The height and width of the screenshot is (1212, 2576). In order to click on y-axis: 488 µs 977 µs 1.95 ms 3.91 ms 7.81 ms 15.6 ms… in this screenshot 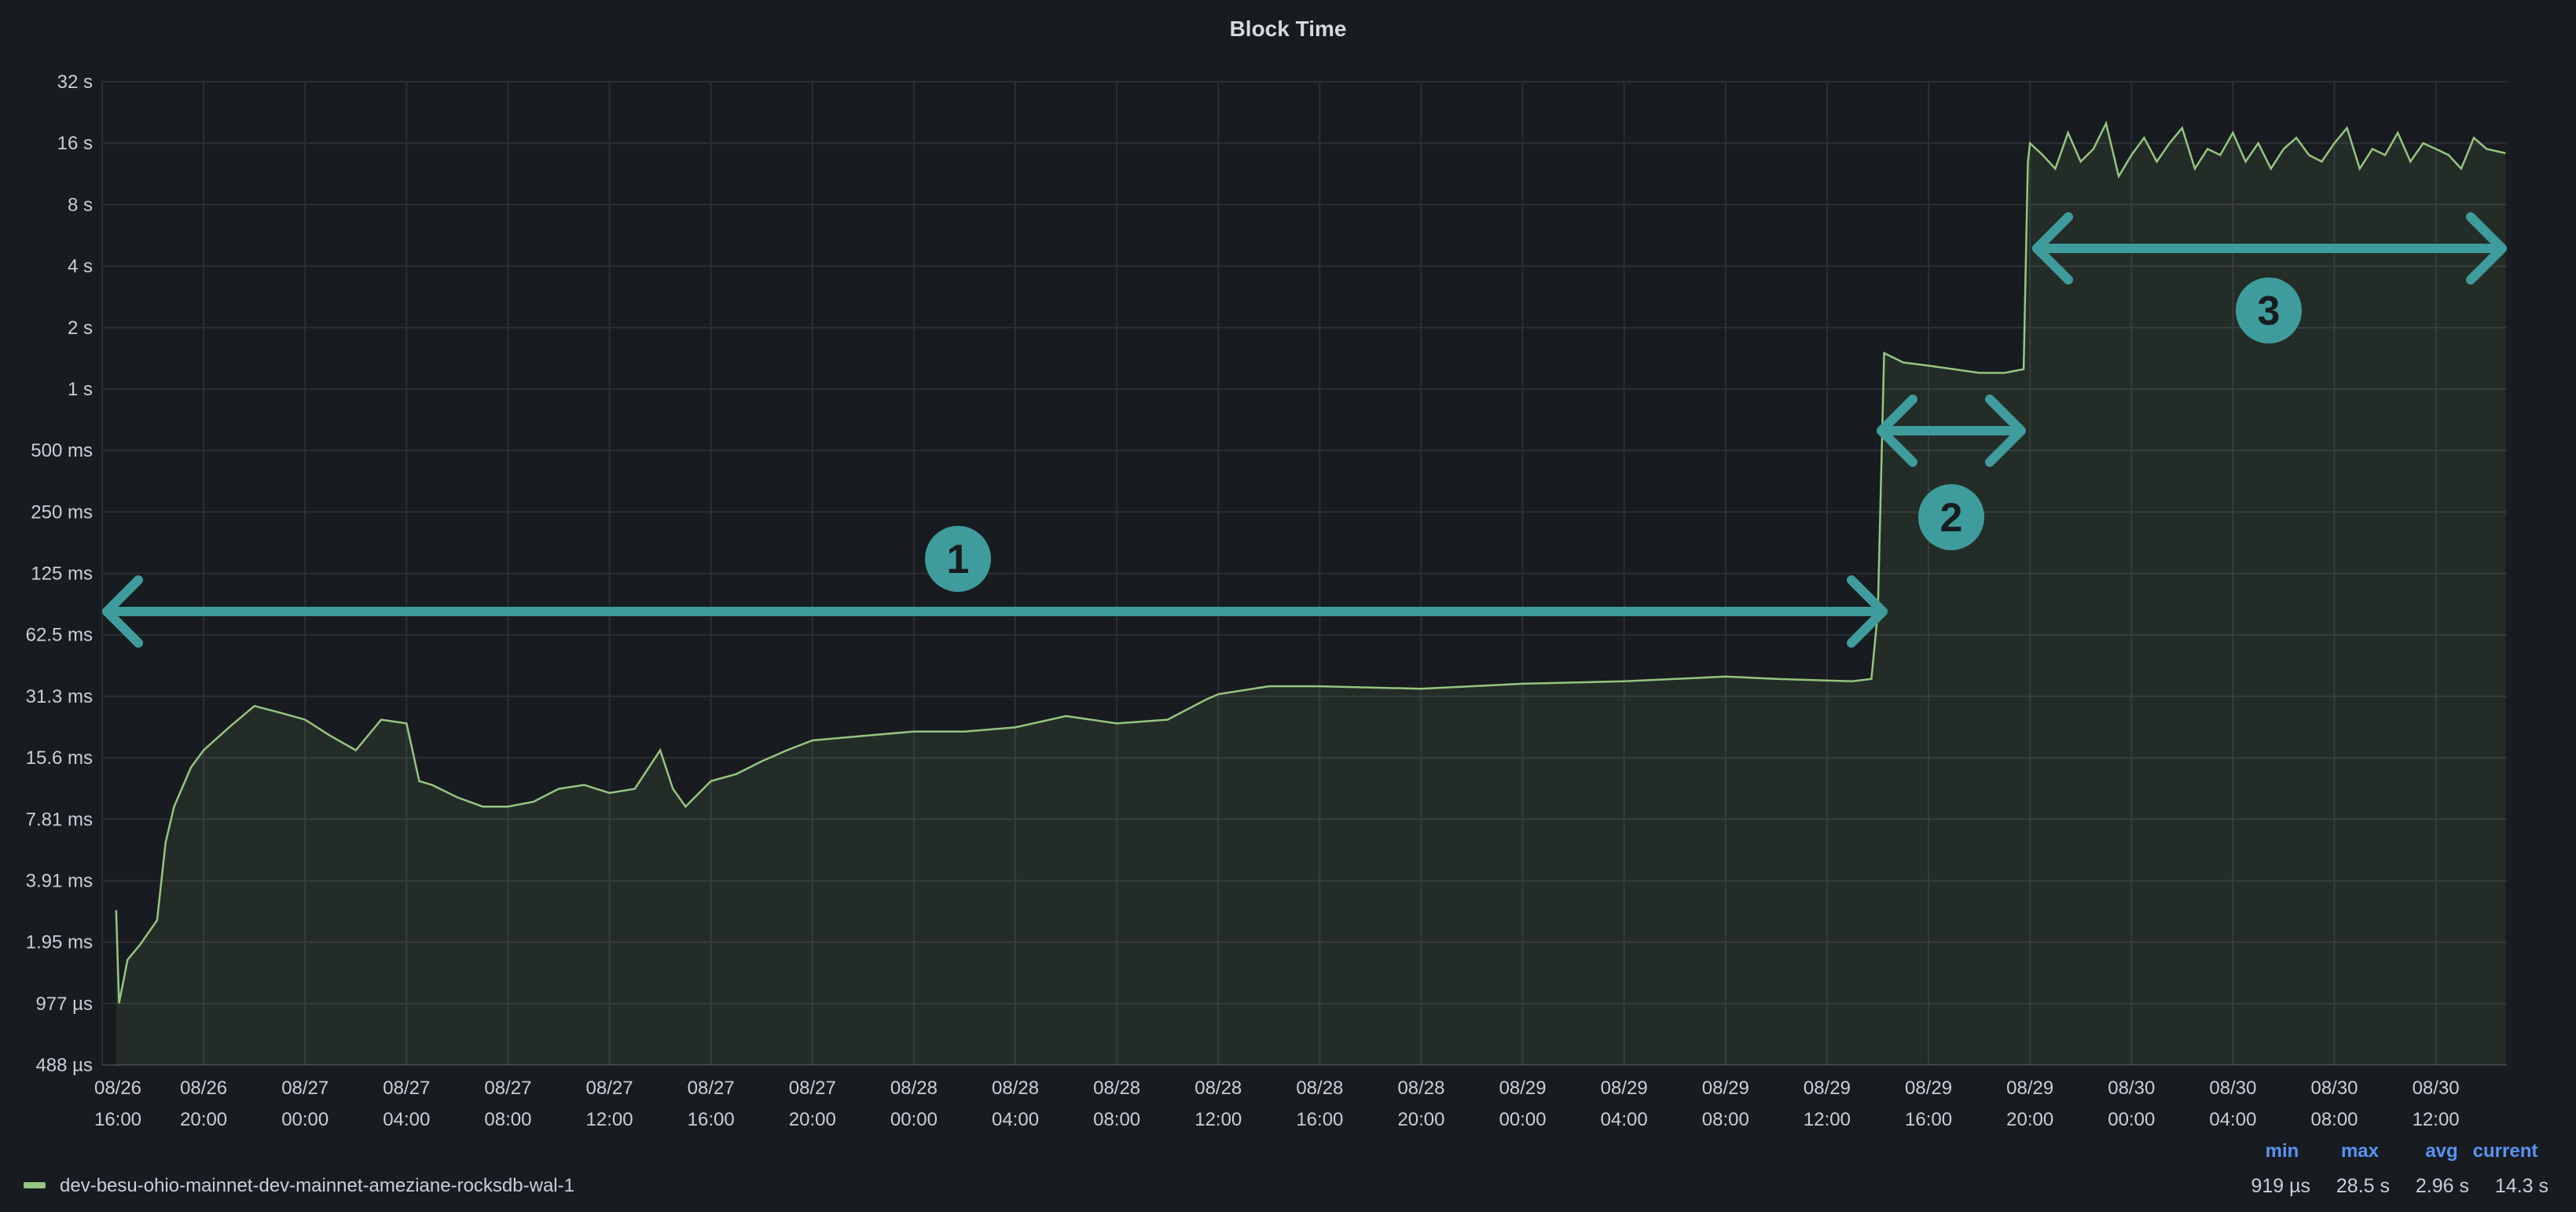, I will do `click(59, 574)`.